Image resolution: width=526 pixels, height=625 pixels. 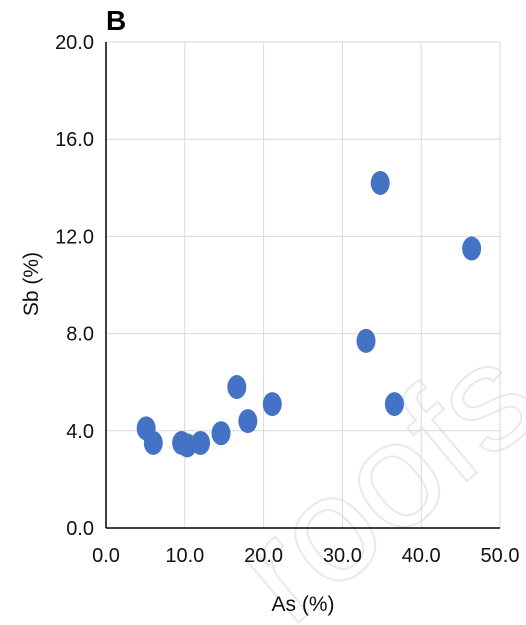 I want to click on y-tick-labels: 0.0 4.0 8.0 12.0 16.0 20.0, so click(x=74, y=286).